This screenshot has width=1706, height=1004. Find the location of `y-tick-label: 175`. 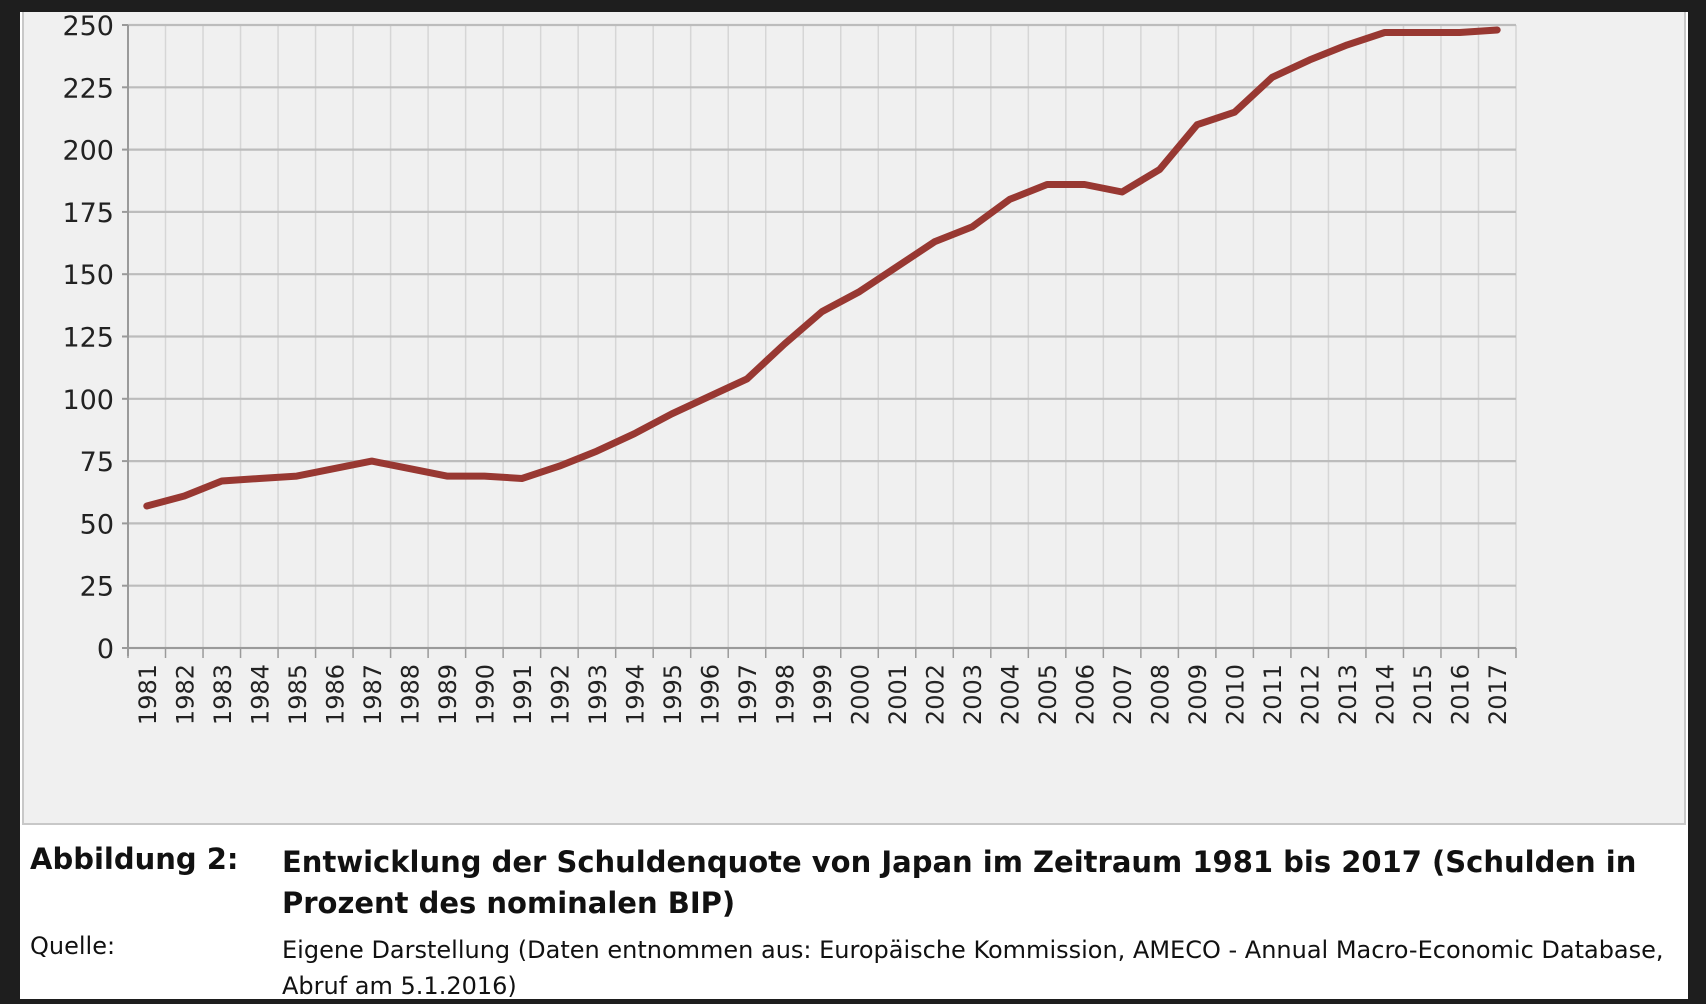

y-tick-label: 175 is located at coordinates (88, 213).